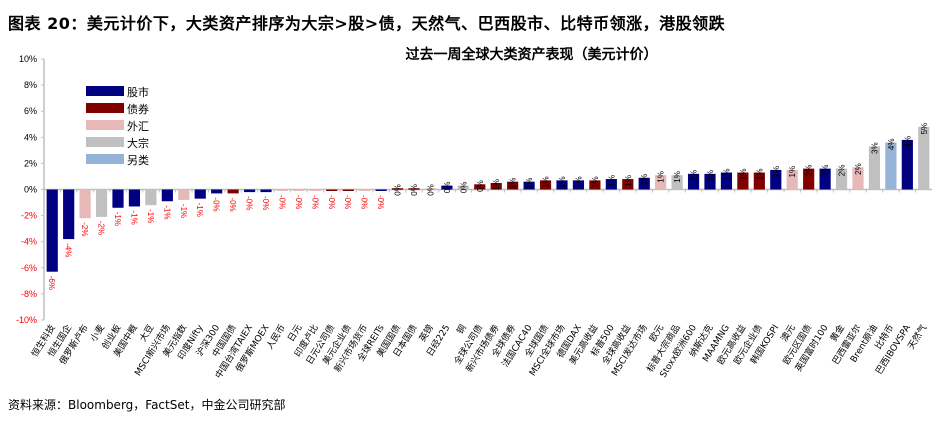 This screenshot has width=943, height=424. Describe the element at coordinates (461, 329) in the screenshot. I see `x-category-label: 铜` at that location.